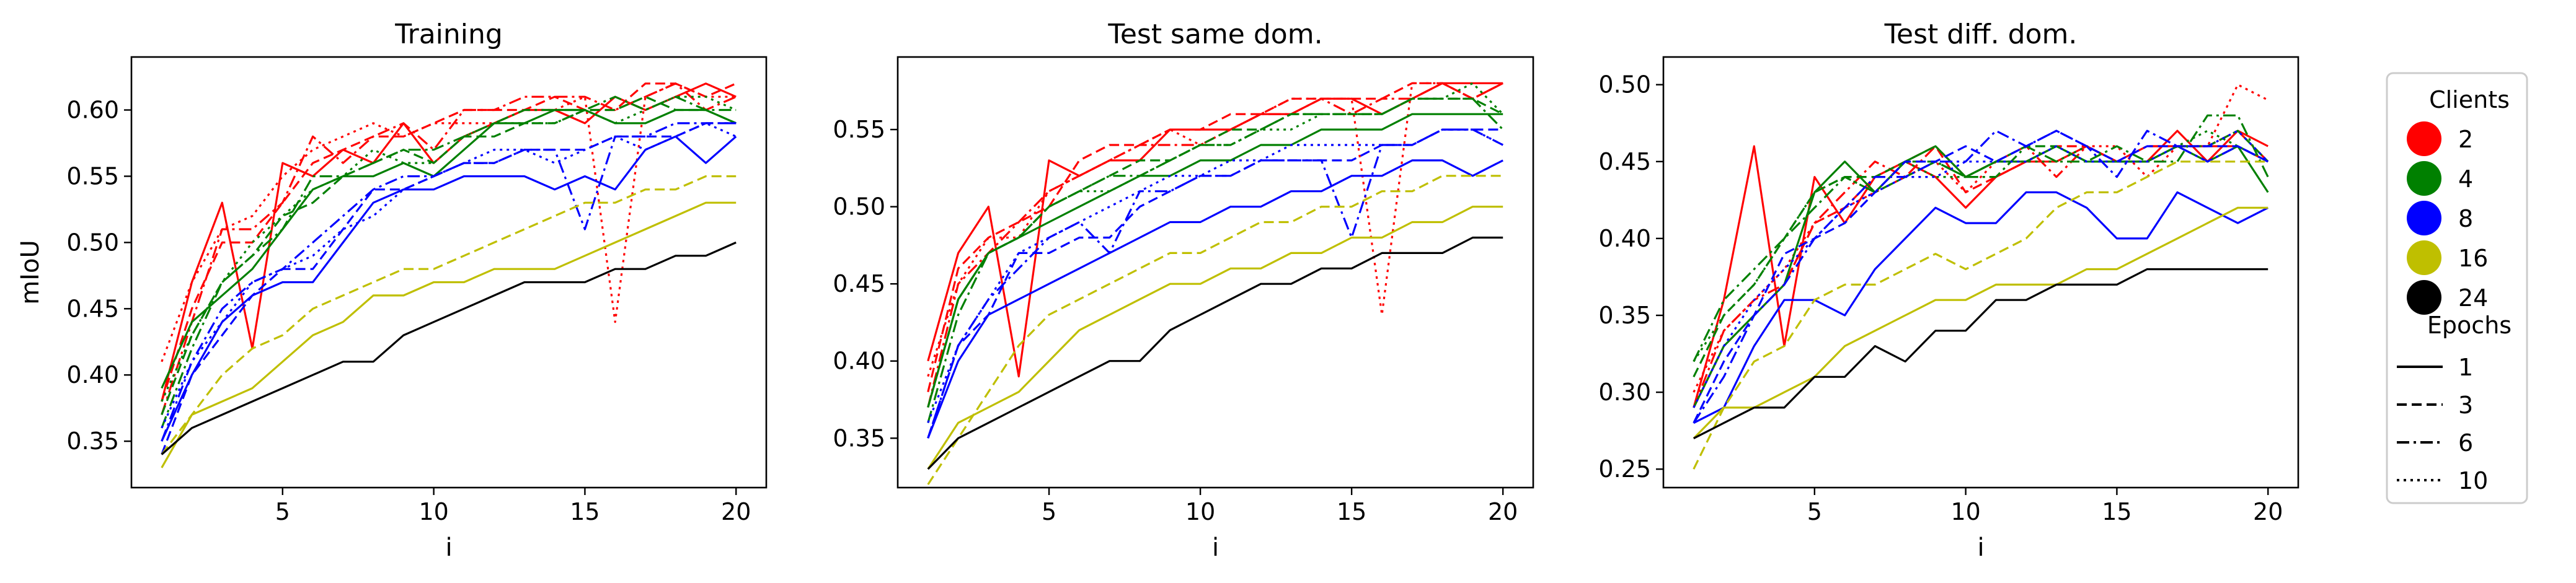 The image size is (2576, 583). I want to click on legend-label-epochs: 10, so click(2473, 480).